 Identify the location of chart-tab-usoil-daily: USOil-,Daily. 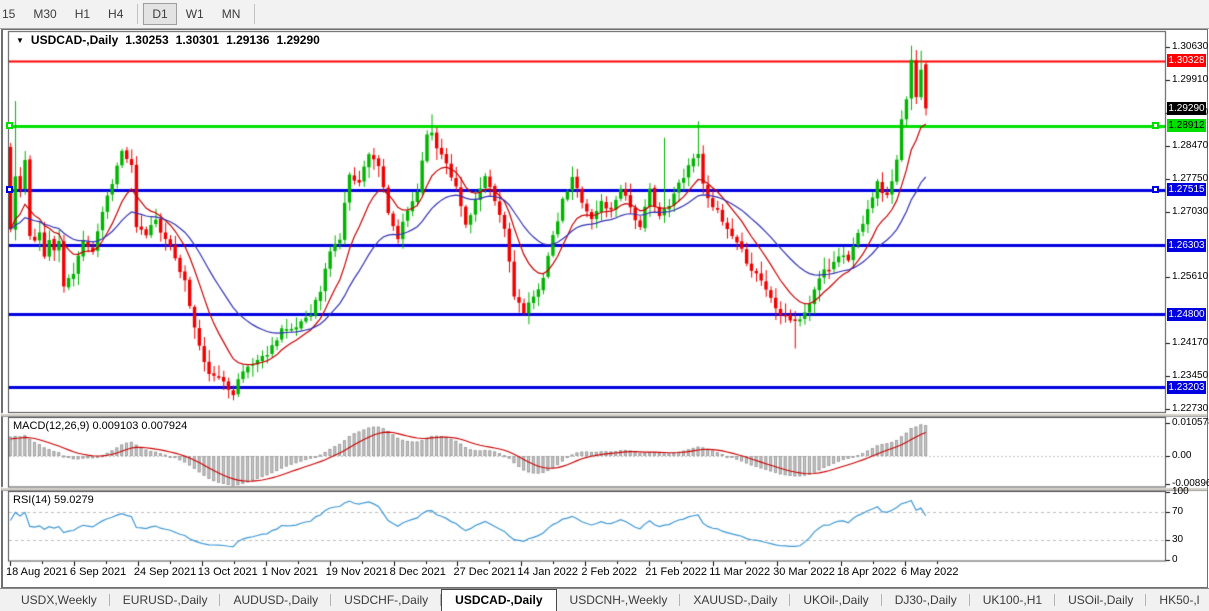
(1101, 600).